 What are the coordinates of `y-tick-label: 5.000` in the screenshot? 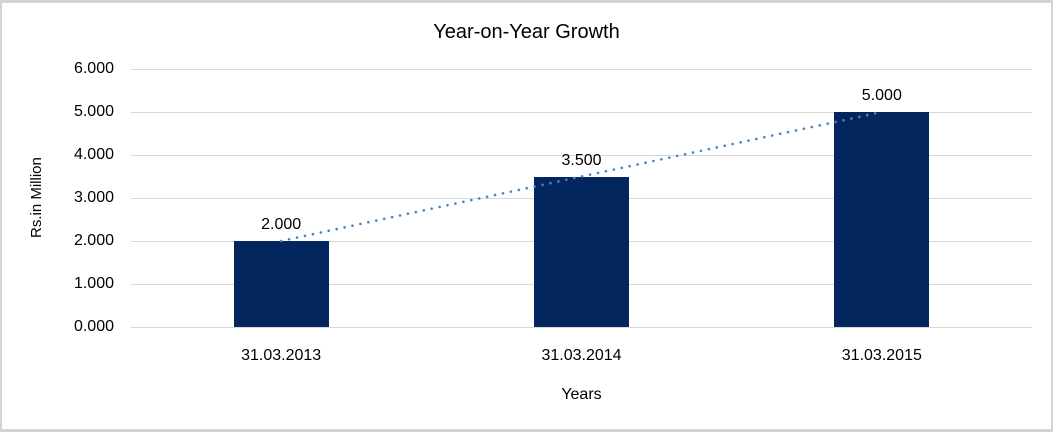 It's located at (93, 111).